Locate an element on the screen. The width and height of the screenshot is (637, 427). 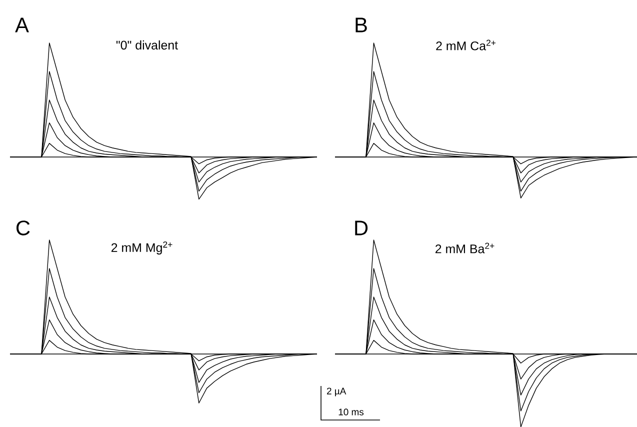
text: B is located at coordinates (361, 25).